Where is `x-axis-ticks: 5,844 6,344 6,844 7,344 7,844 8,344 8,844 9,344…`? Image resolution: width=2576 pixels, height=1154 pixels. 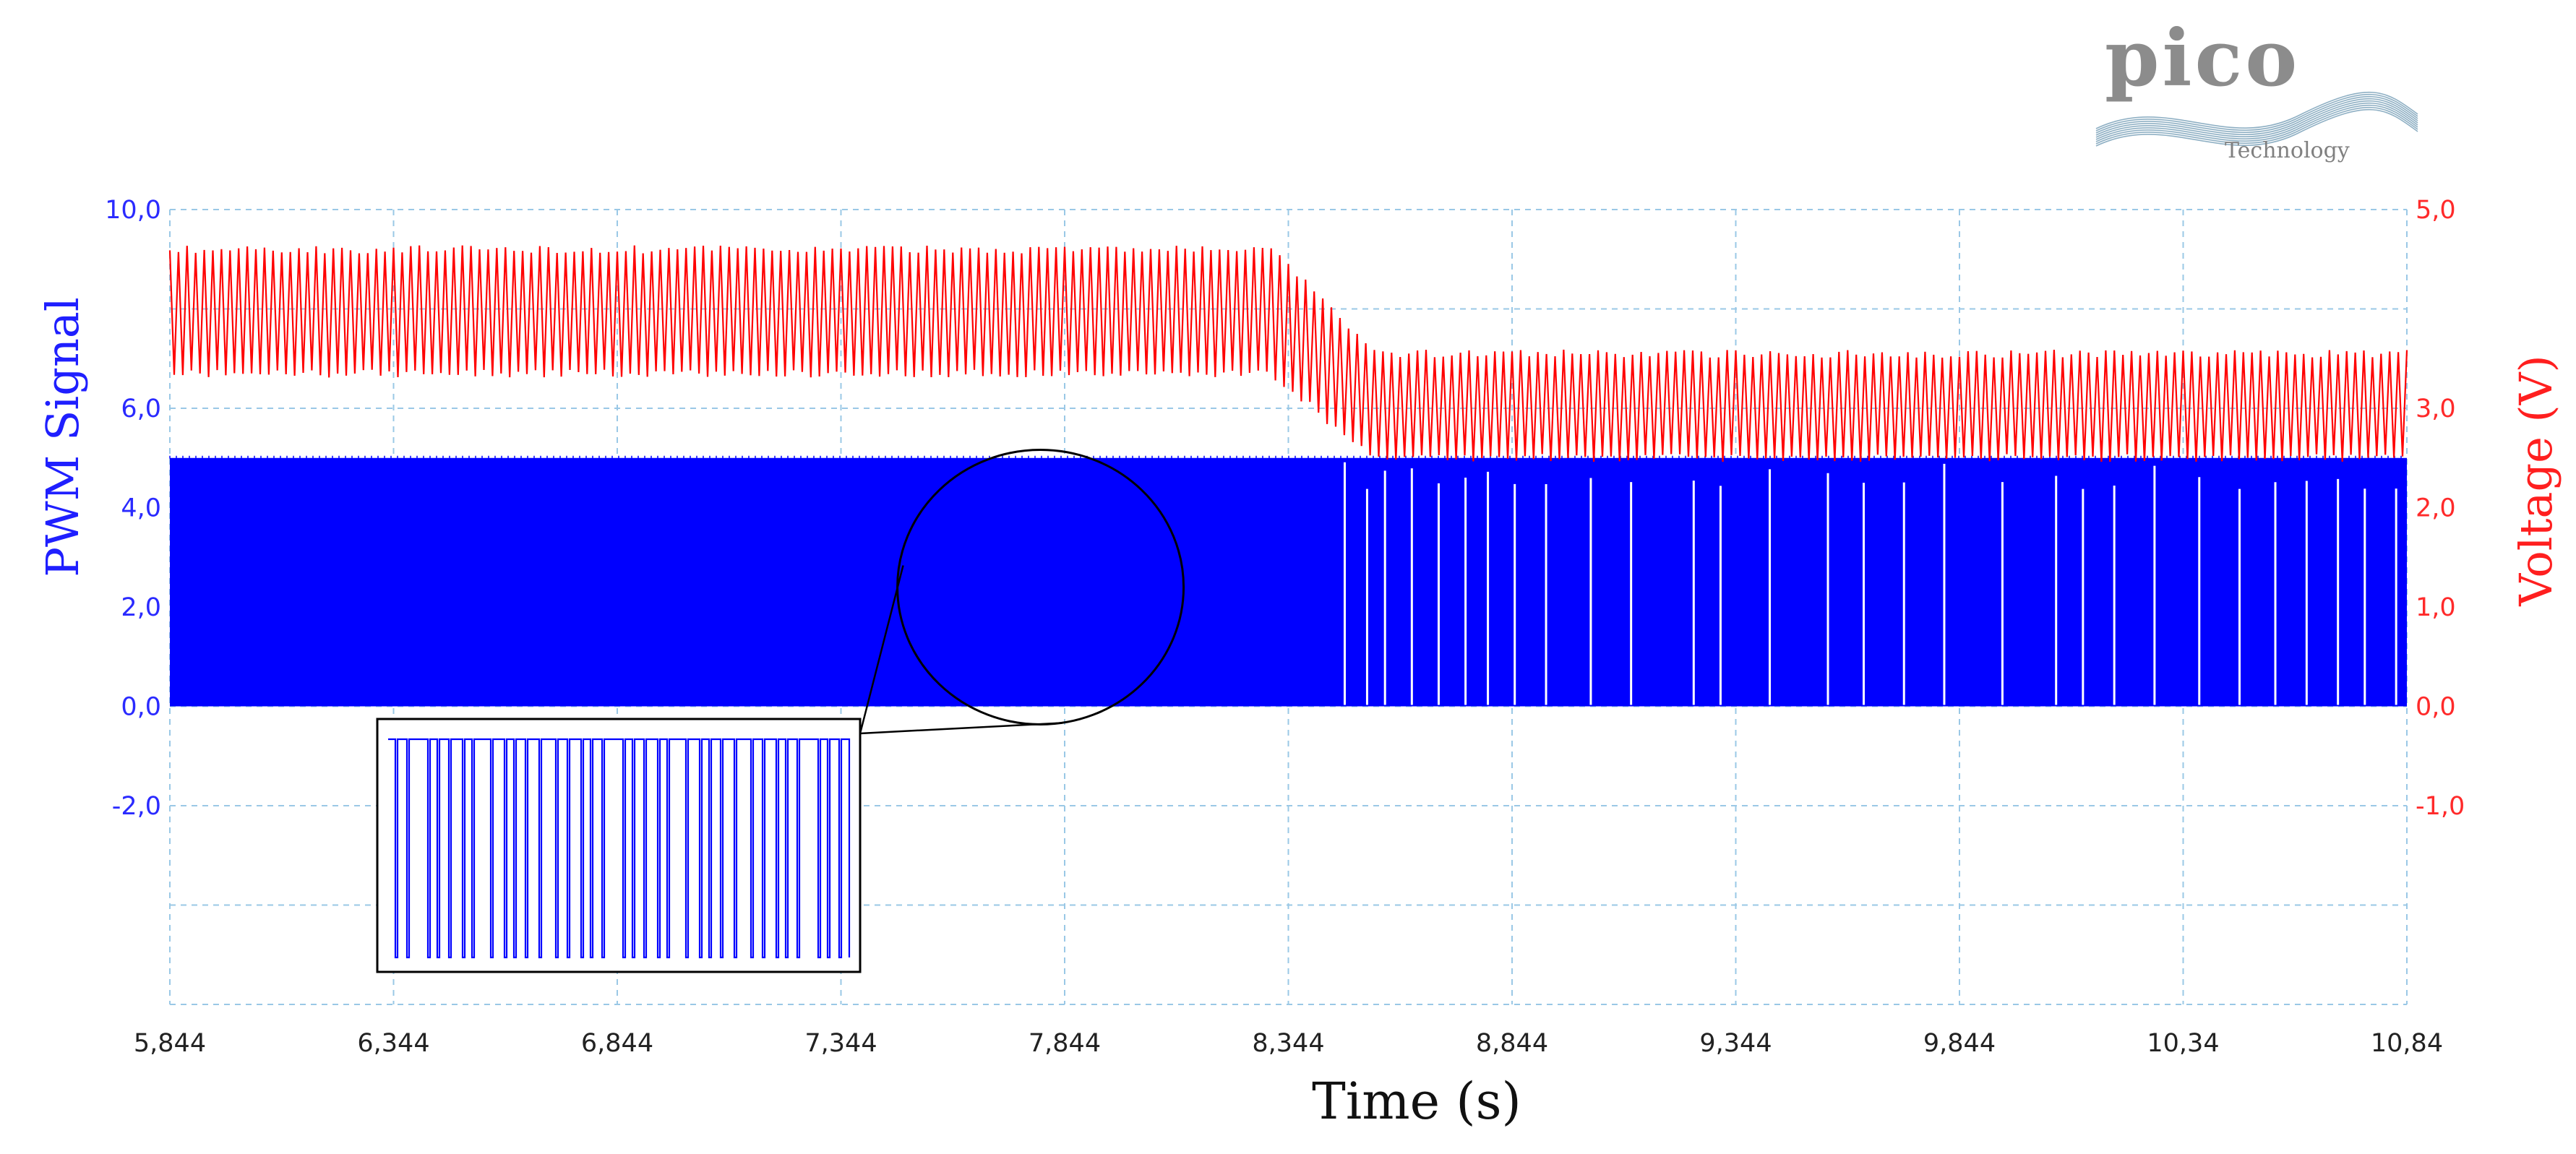 x-axis-ticks: 5,844 6,344 6,844 7,344 7,844 8,344 8,844 9,344… is located at coordinates (1289, 1043).